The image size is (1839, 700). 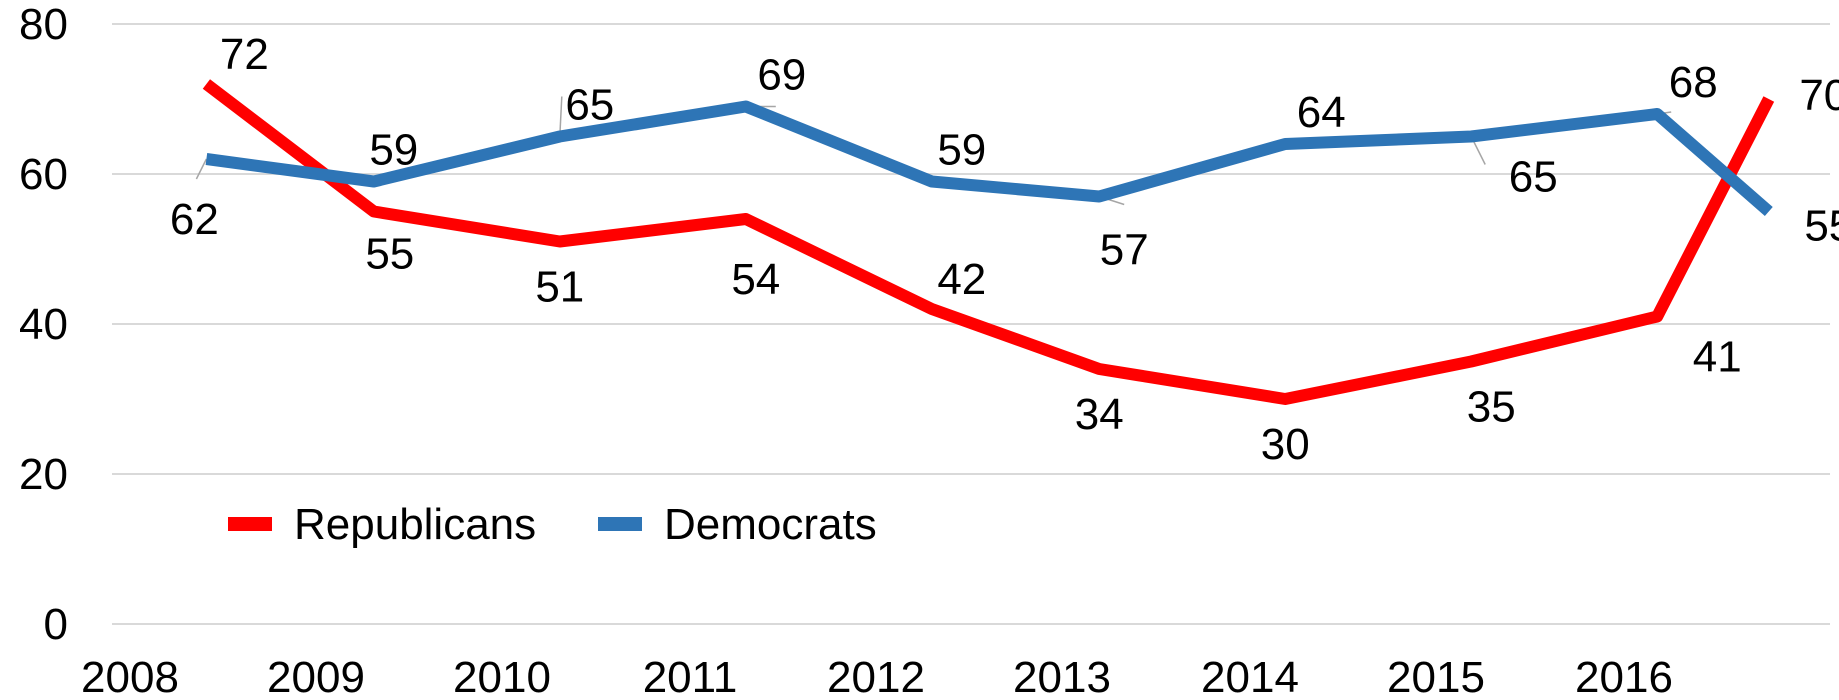 I want to click on x-tick-label: 2013, so click(x=1062, y=676).